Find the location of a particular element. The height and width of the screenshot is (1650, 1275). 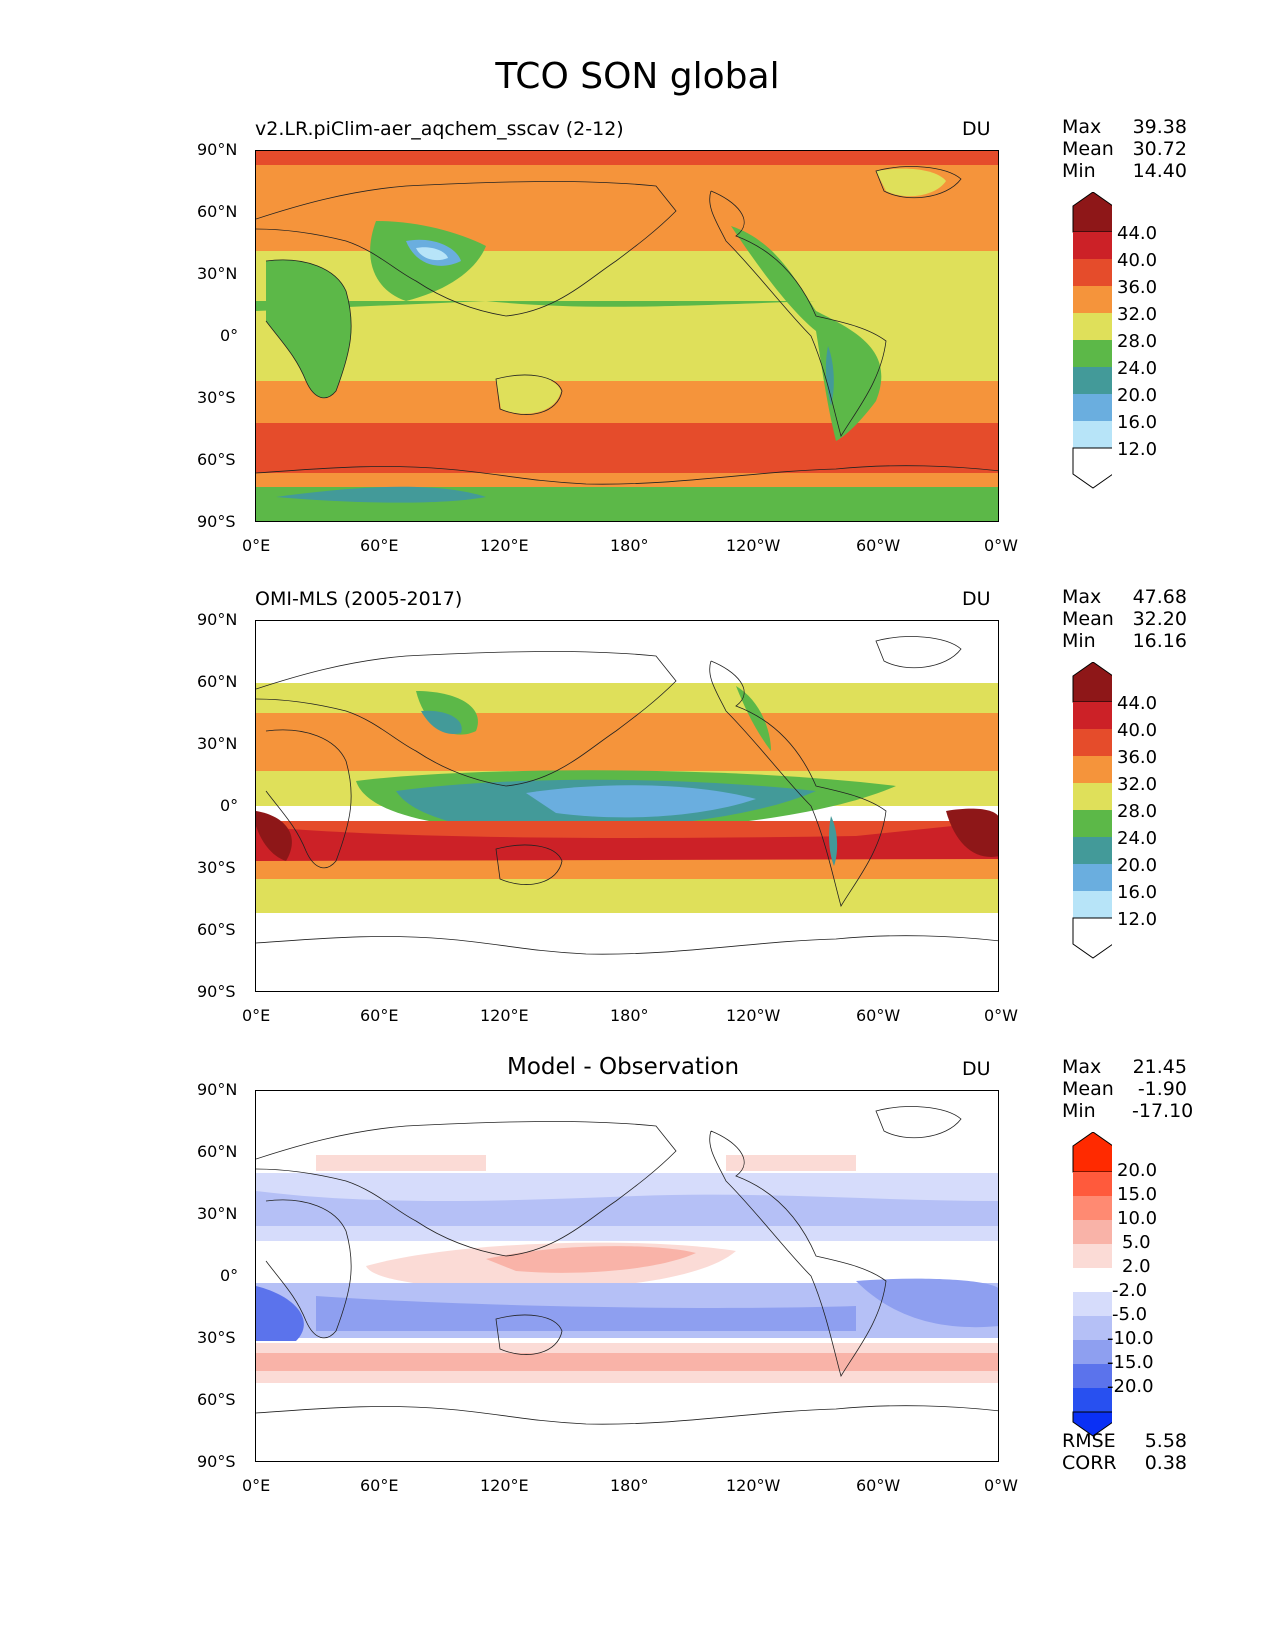

band-s-mid-blue is located at coordinates (586, 1313).